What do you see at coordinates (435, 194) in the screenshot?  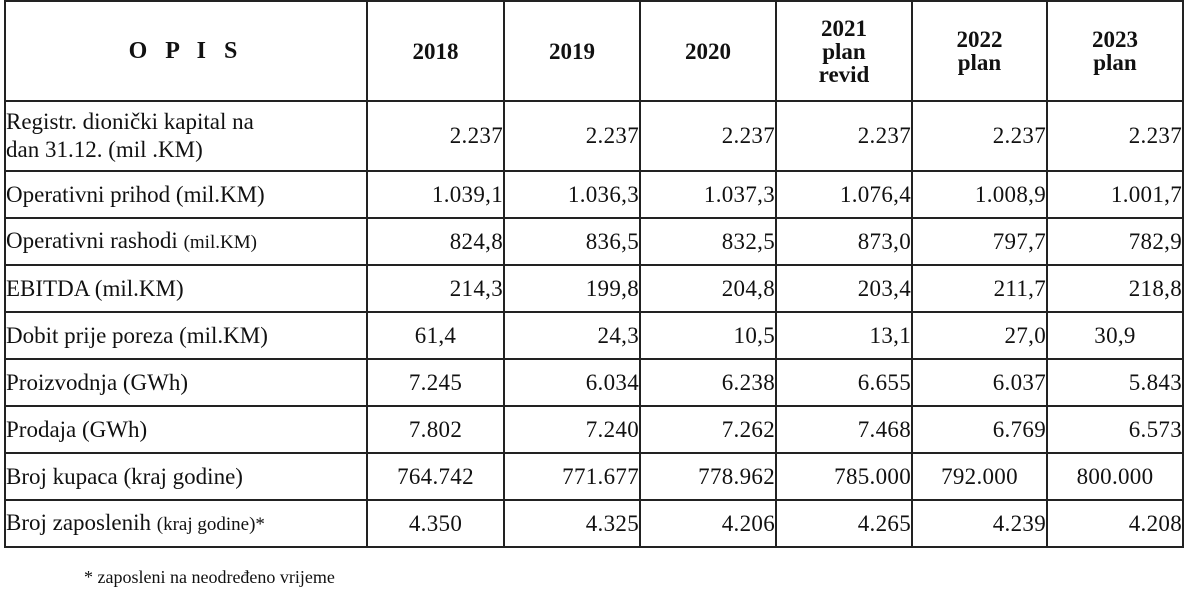 I see `cell-value: 1.039,1` at bounding box center [435, 194].